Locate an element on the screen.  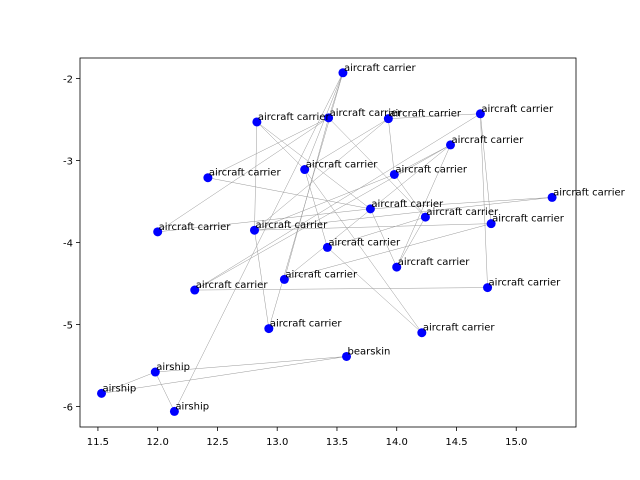
x-tick-label: 14.5 is located at coordinates (456, 442).